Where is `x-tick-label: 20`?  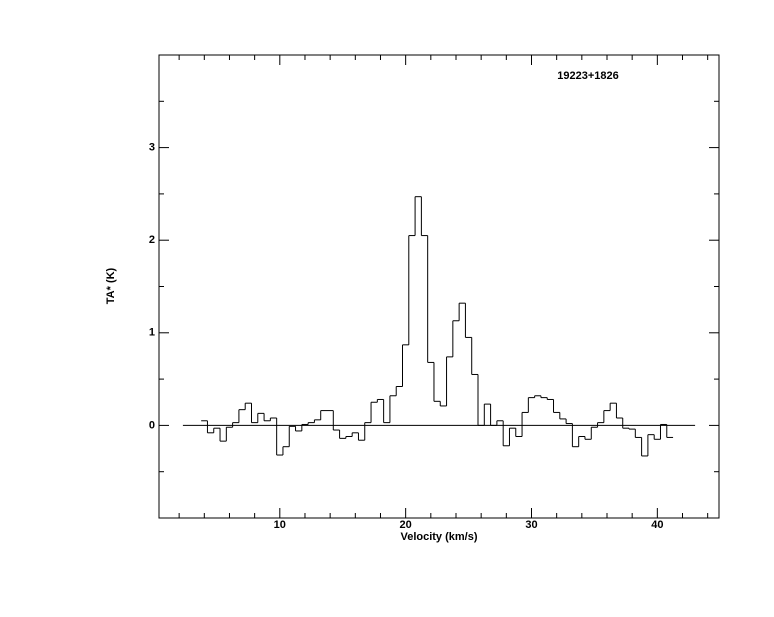
x-tick-label: 20 is located at coordinates (406, 525).